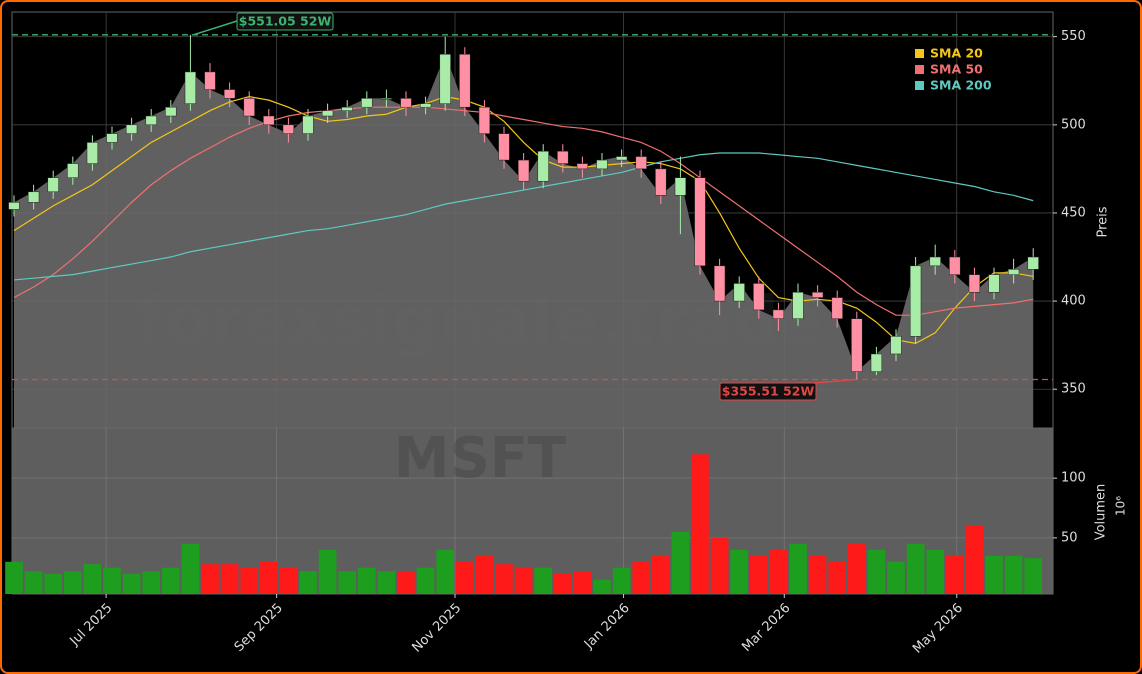  What do you see at coordinates (607, 627) in the screenshot?
I see `x-tick-label: Jan 2026` at bounding box center [607, 627].